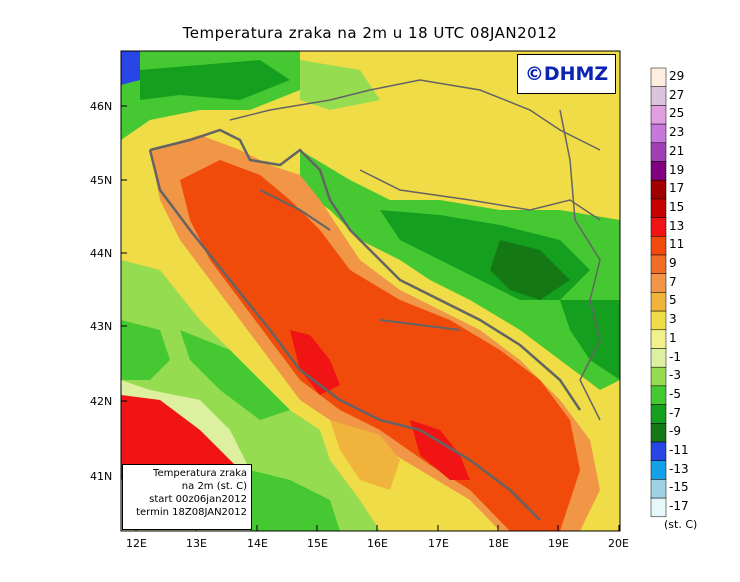 The image size is (740, 582). What do you see at coordinates (677, 225) in the screenshot?
I see `colorbar-label: 13` at bounding box center [677, 225].